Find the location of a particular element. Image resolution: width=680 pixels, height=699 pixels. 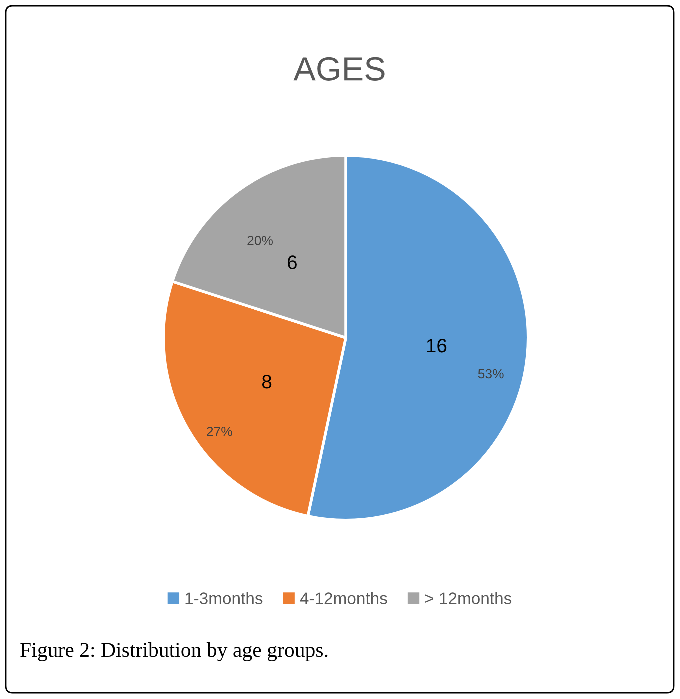

text: 20% is located at coordinates (260, 241).